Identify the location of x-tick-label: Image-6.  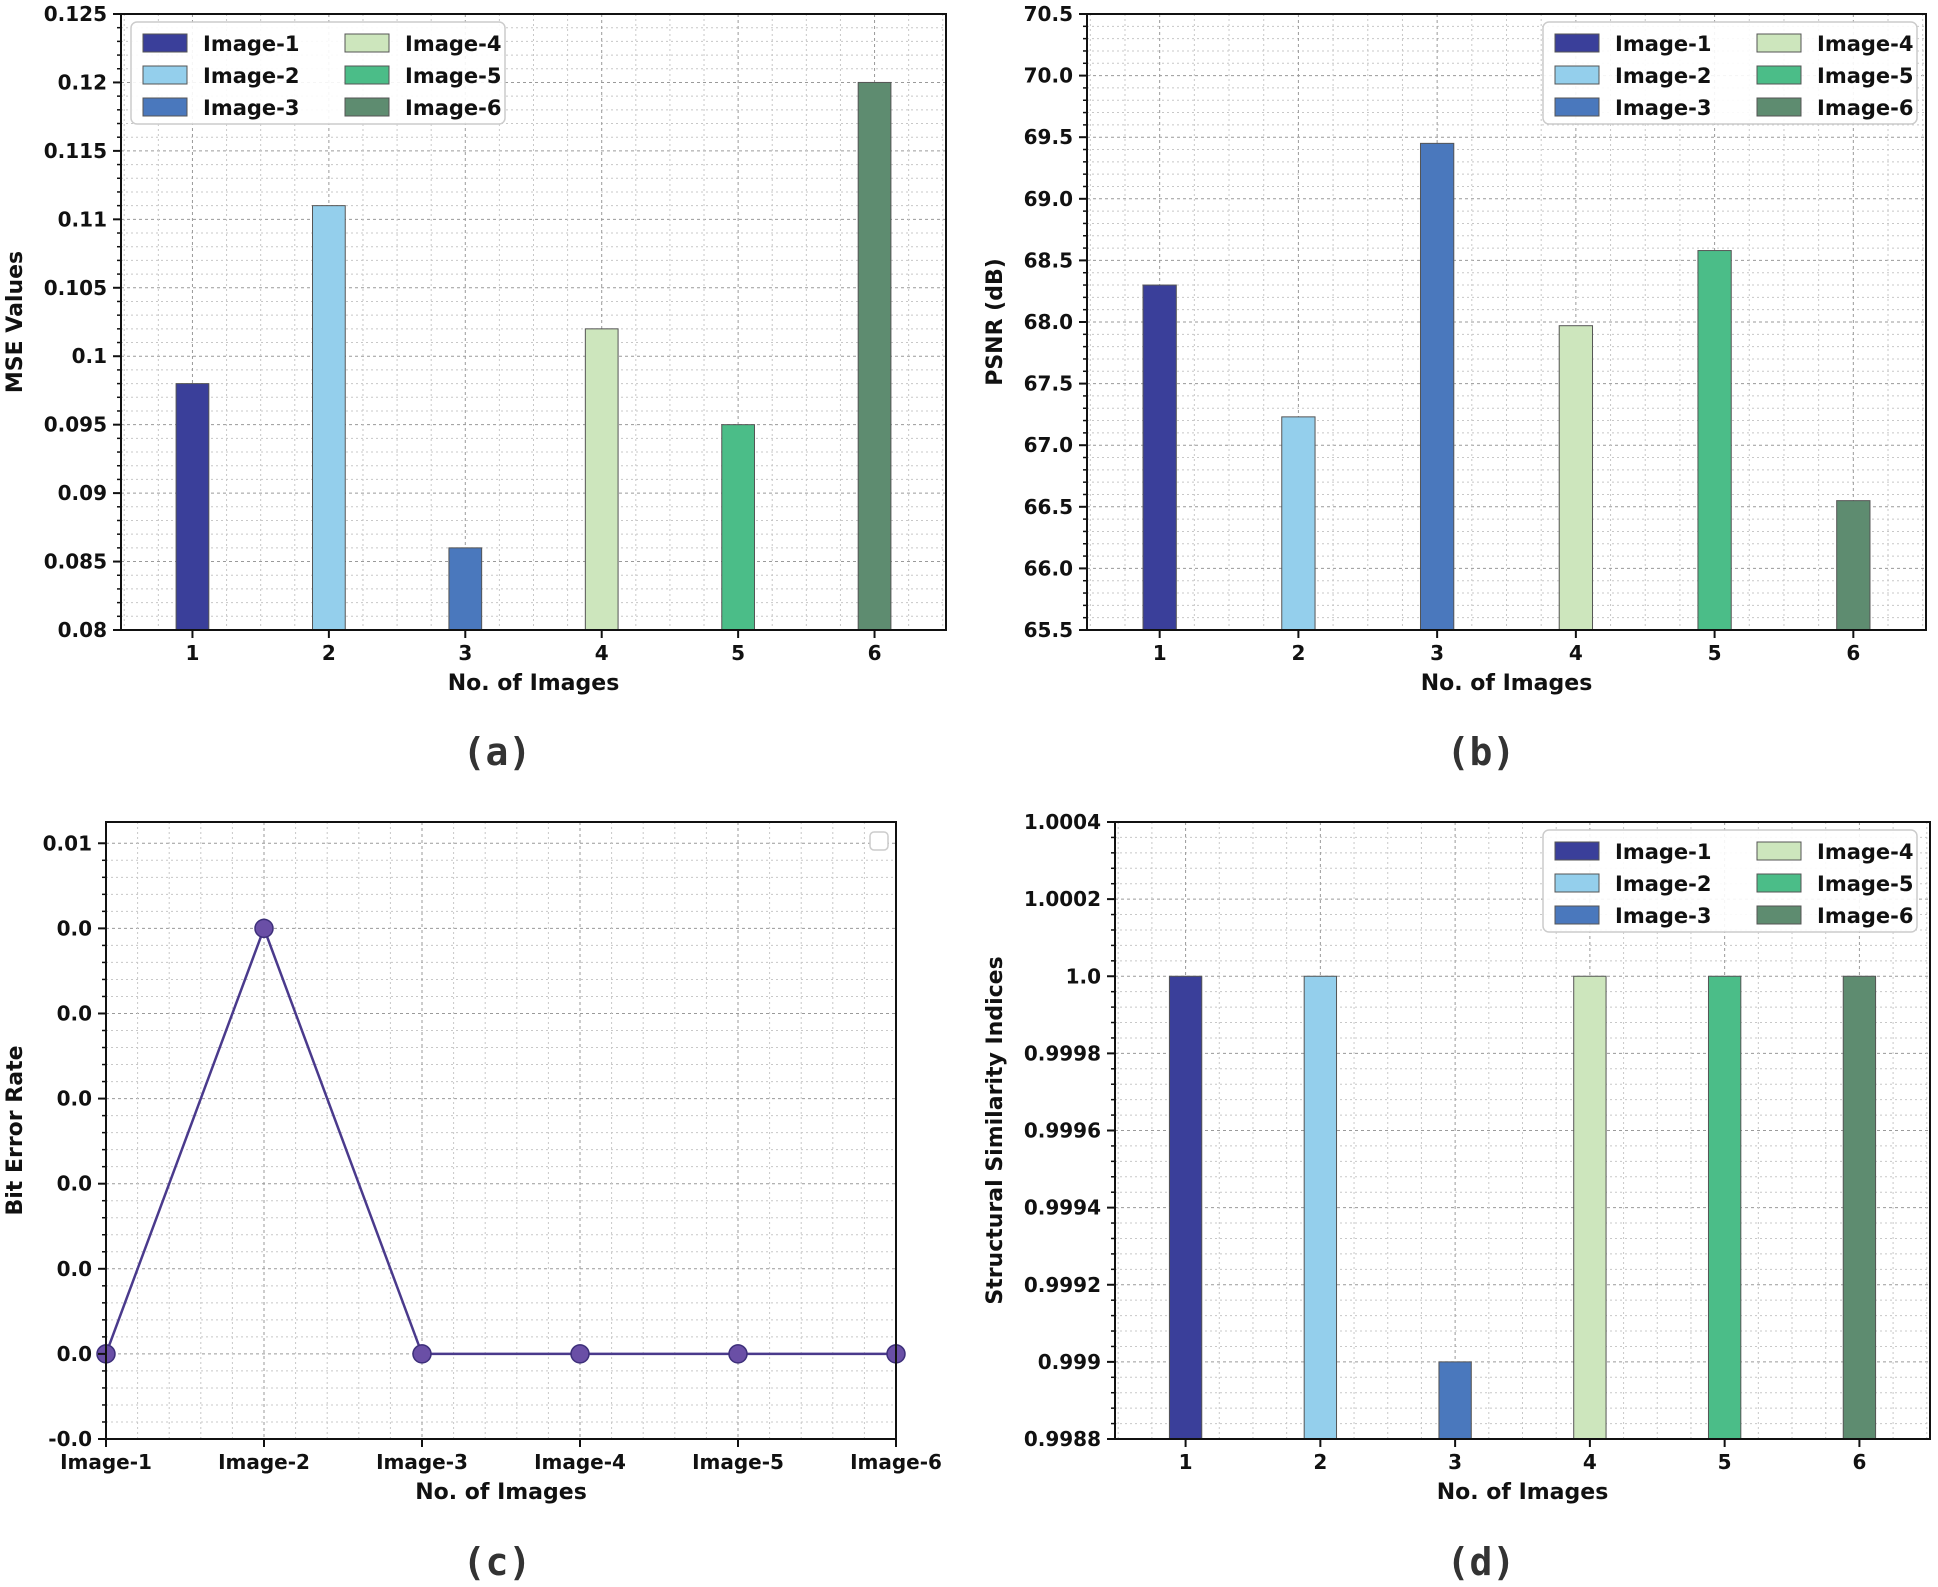
(896, 1462).